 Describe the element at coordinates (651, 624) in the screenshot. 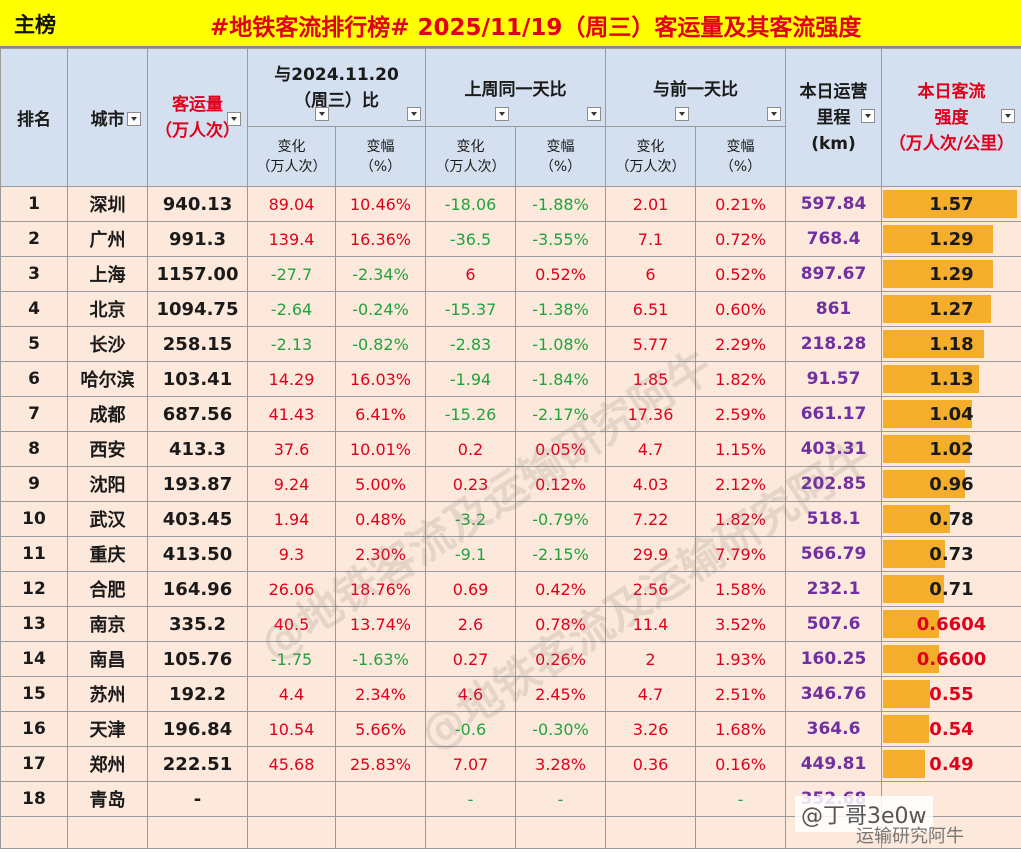

I see `dod-change-cell: 11.4` at that location.